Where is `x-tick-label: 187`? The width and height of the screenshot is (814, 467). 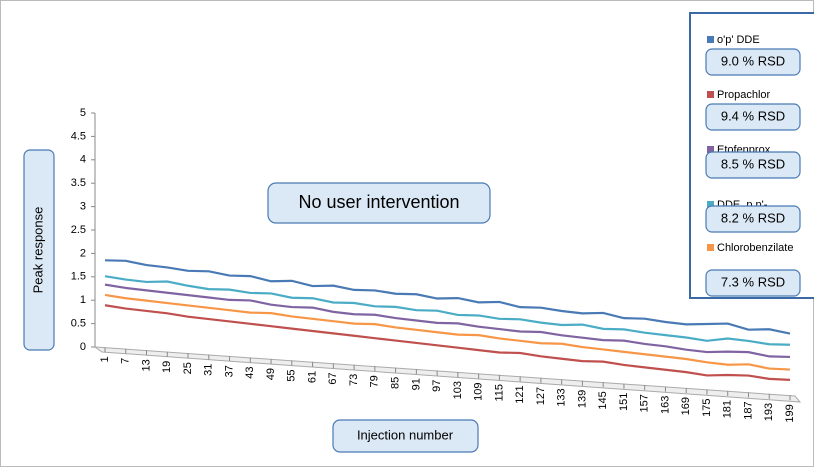 x-tick-label: 187 is located at coordinates (748, 410).